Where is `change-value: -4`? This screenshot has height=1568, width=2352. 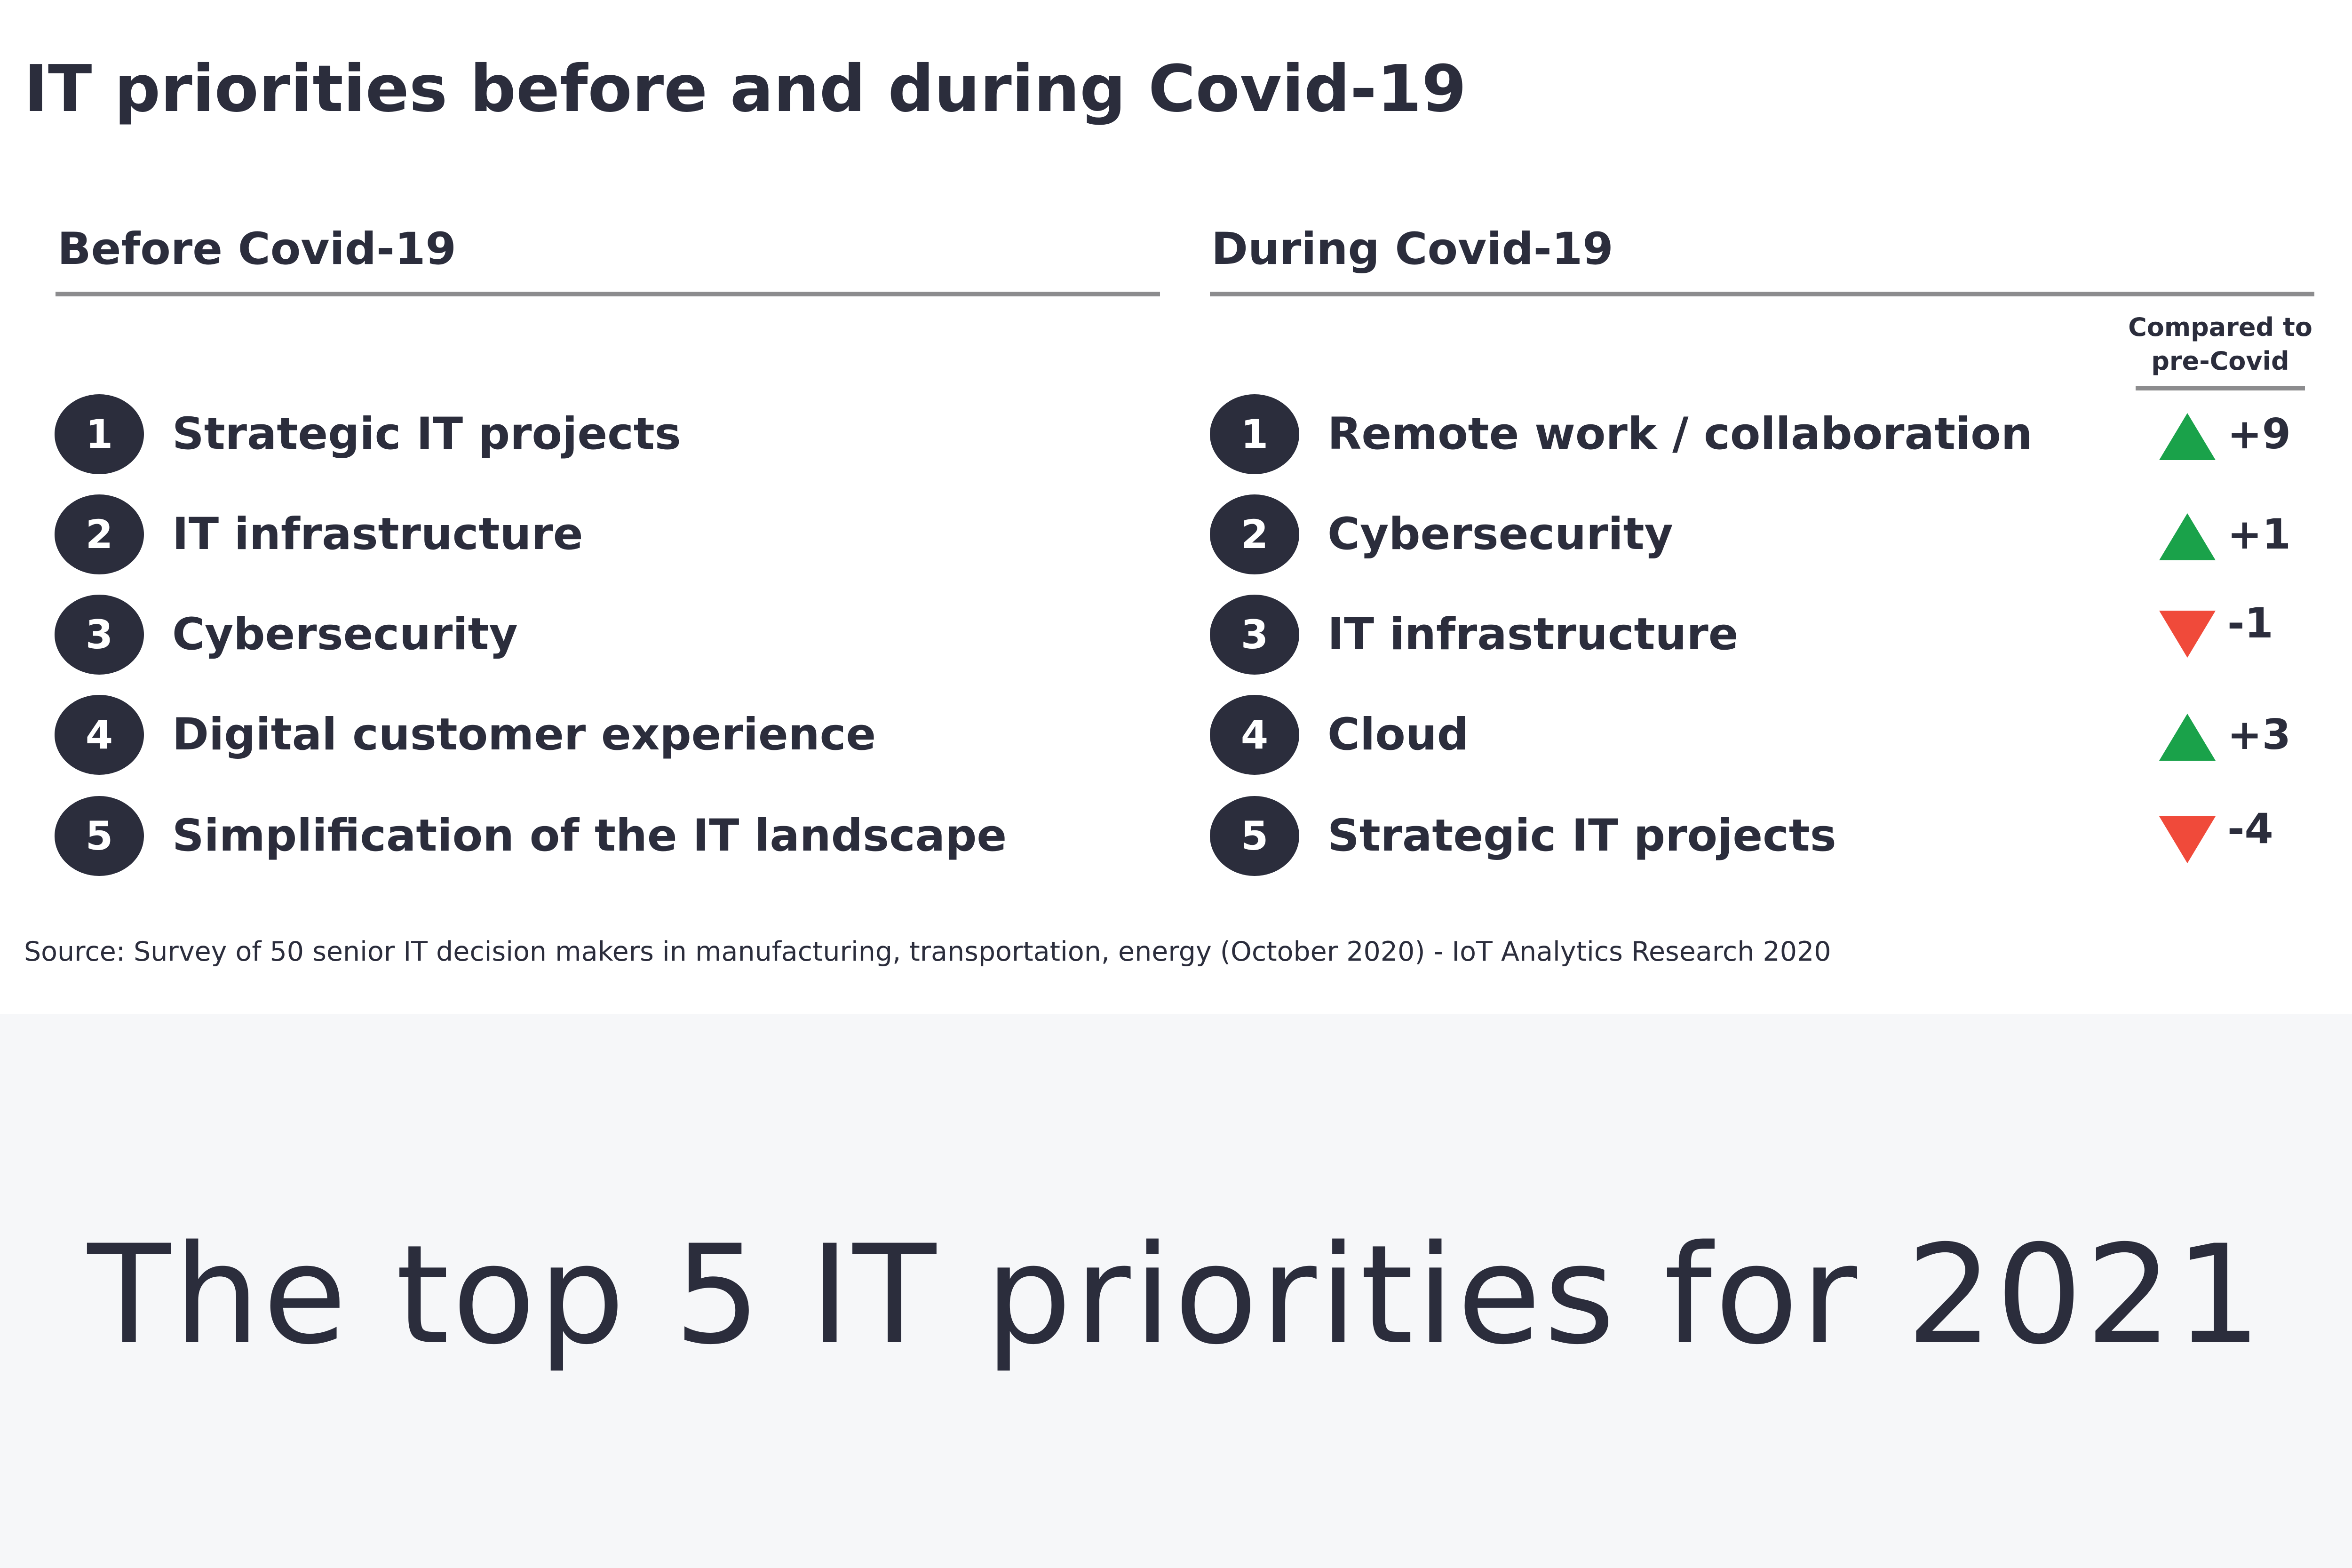 change-value: -4 is located at coordinates (2250, 828).